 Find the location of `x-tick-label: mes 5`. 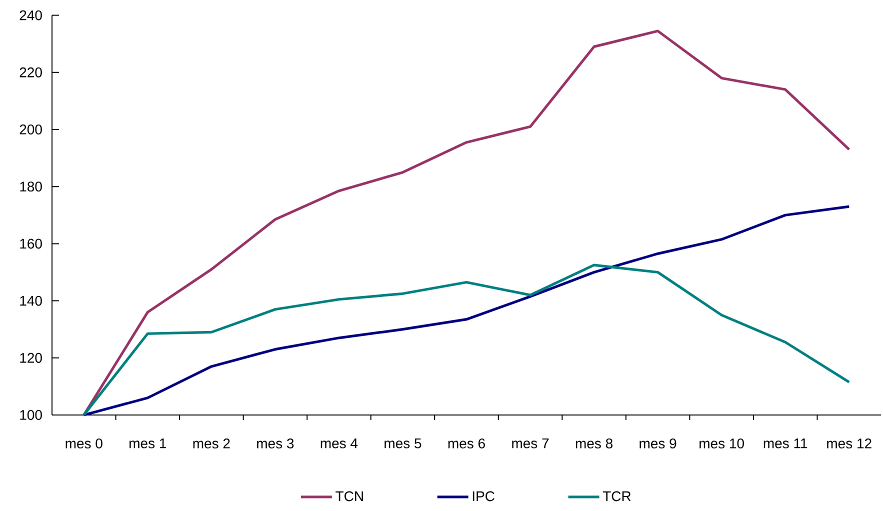

x-tick-label: mes 5 is located at coordinates (403, 443).